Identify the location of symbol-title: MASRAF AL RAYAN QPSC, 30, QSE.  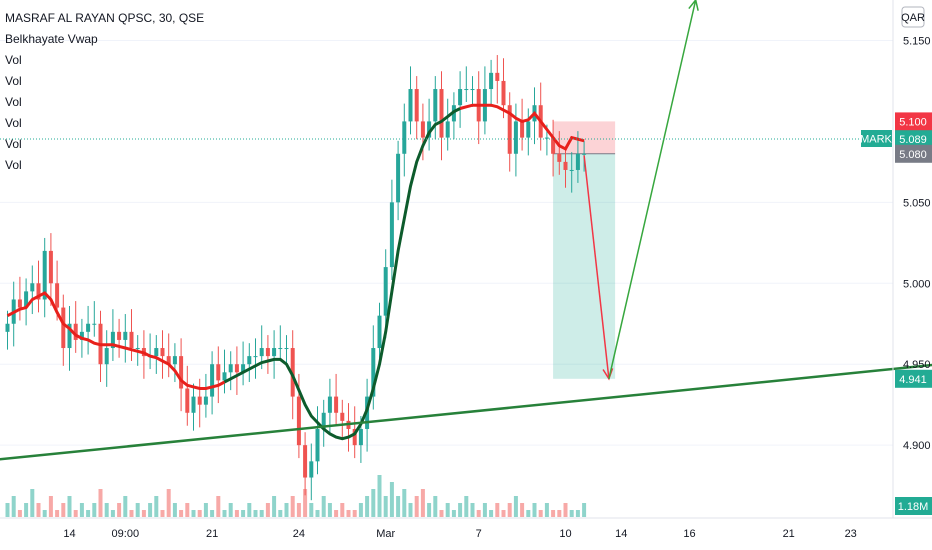
(104, 18).